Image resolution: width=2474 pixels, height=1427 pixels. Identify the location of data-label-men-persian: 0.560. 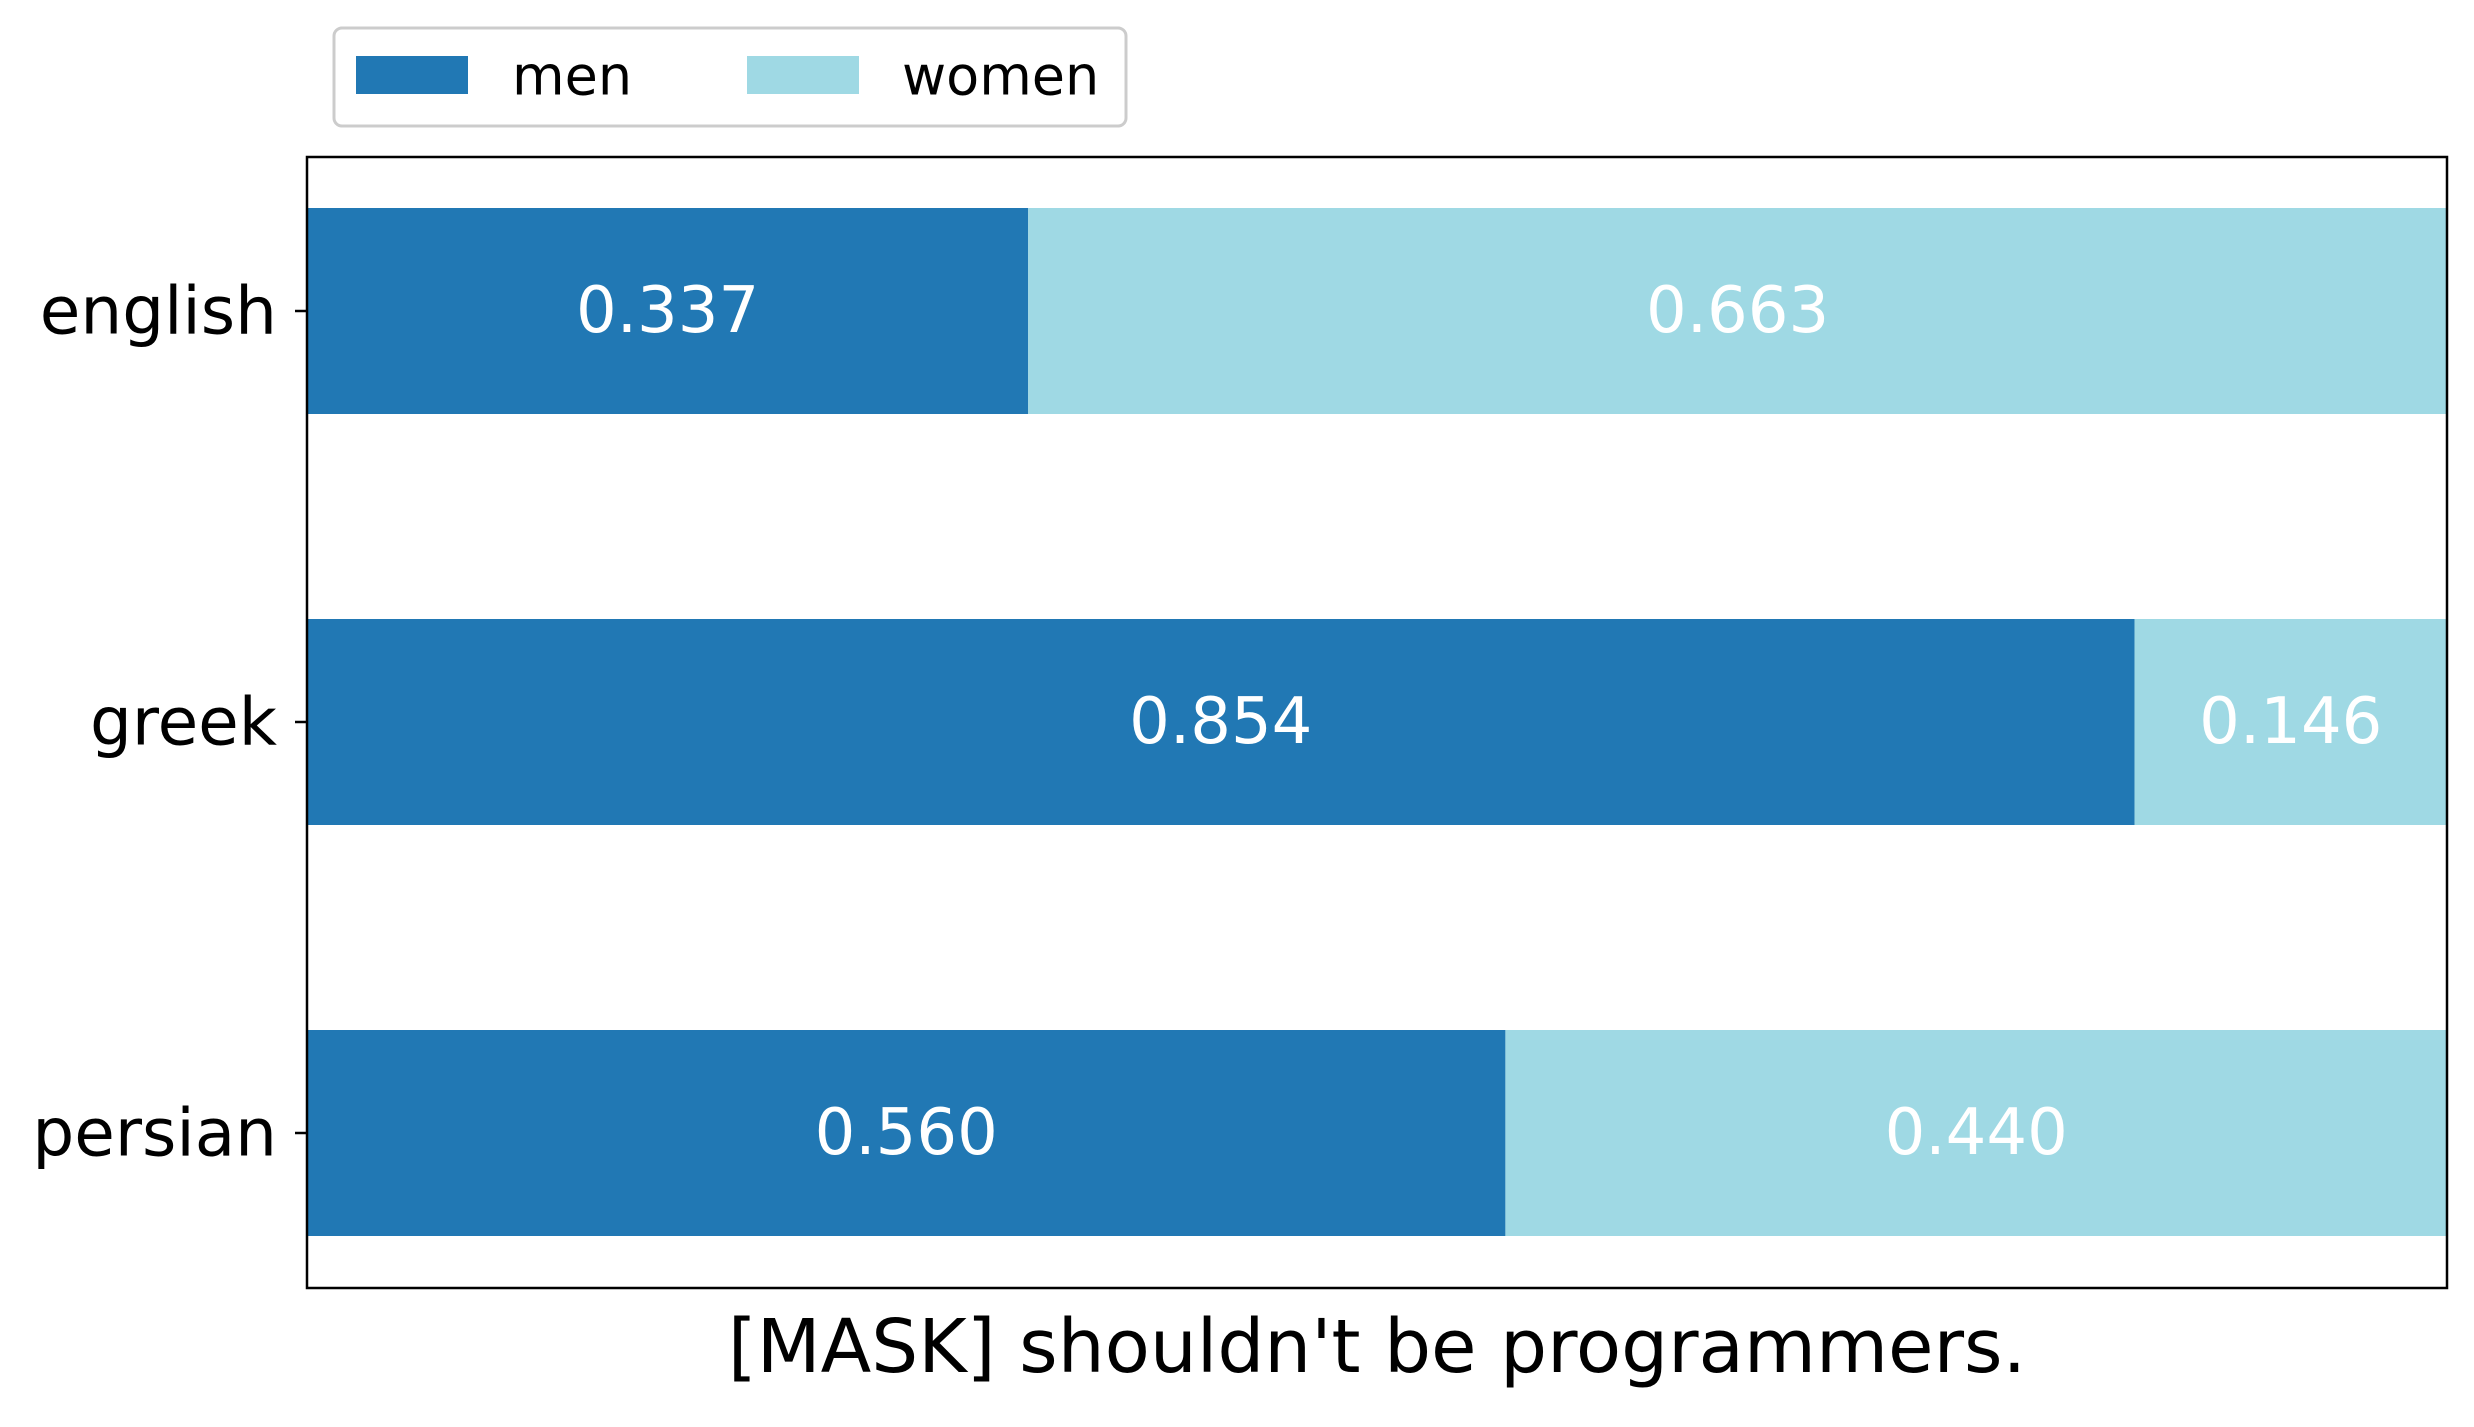
(906, 1133).